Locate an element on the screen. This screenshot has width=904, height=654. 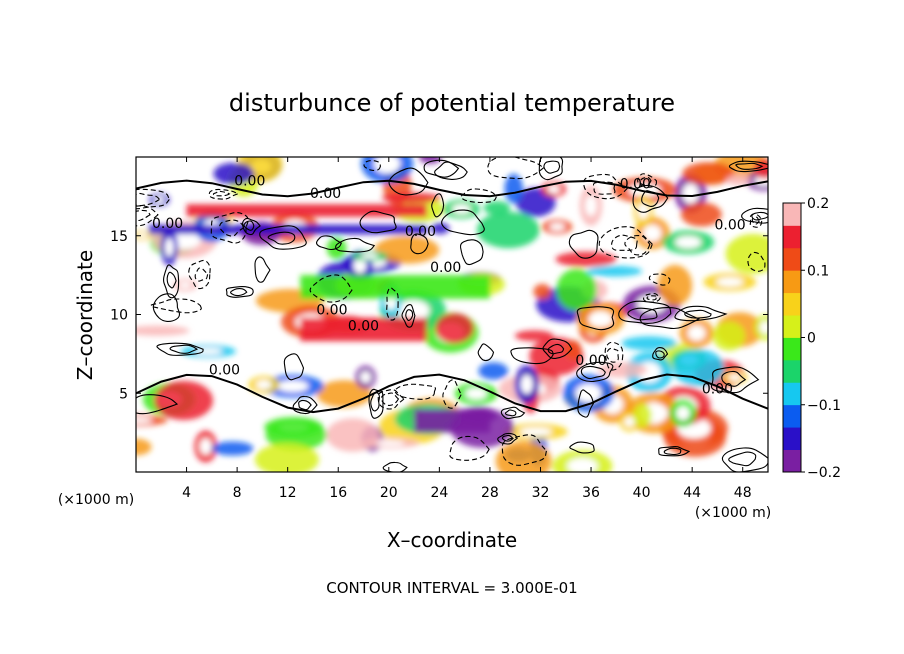
chart-title: disturbunce of potential temperature is located at coordinates (452, 103).